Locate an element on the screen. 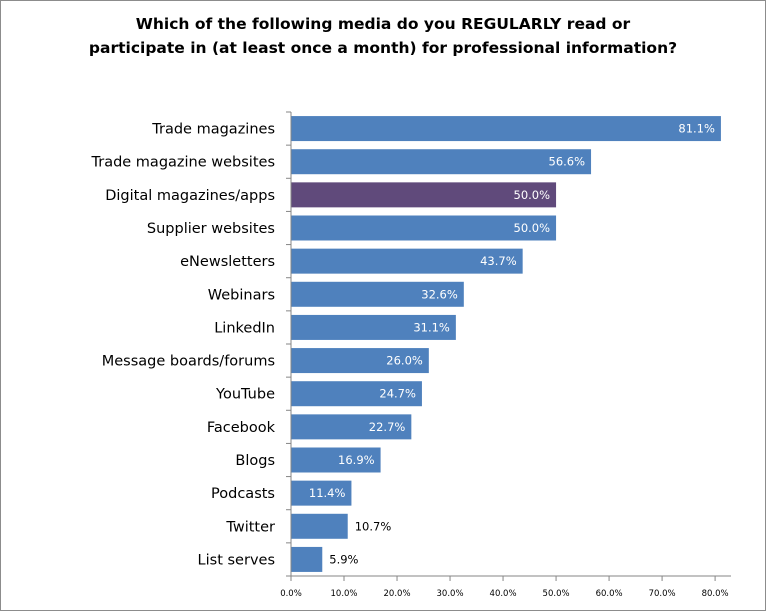  x-tick-label: 70.0% is located at coordinates (662, 594).